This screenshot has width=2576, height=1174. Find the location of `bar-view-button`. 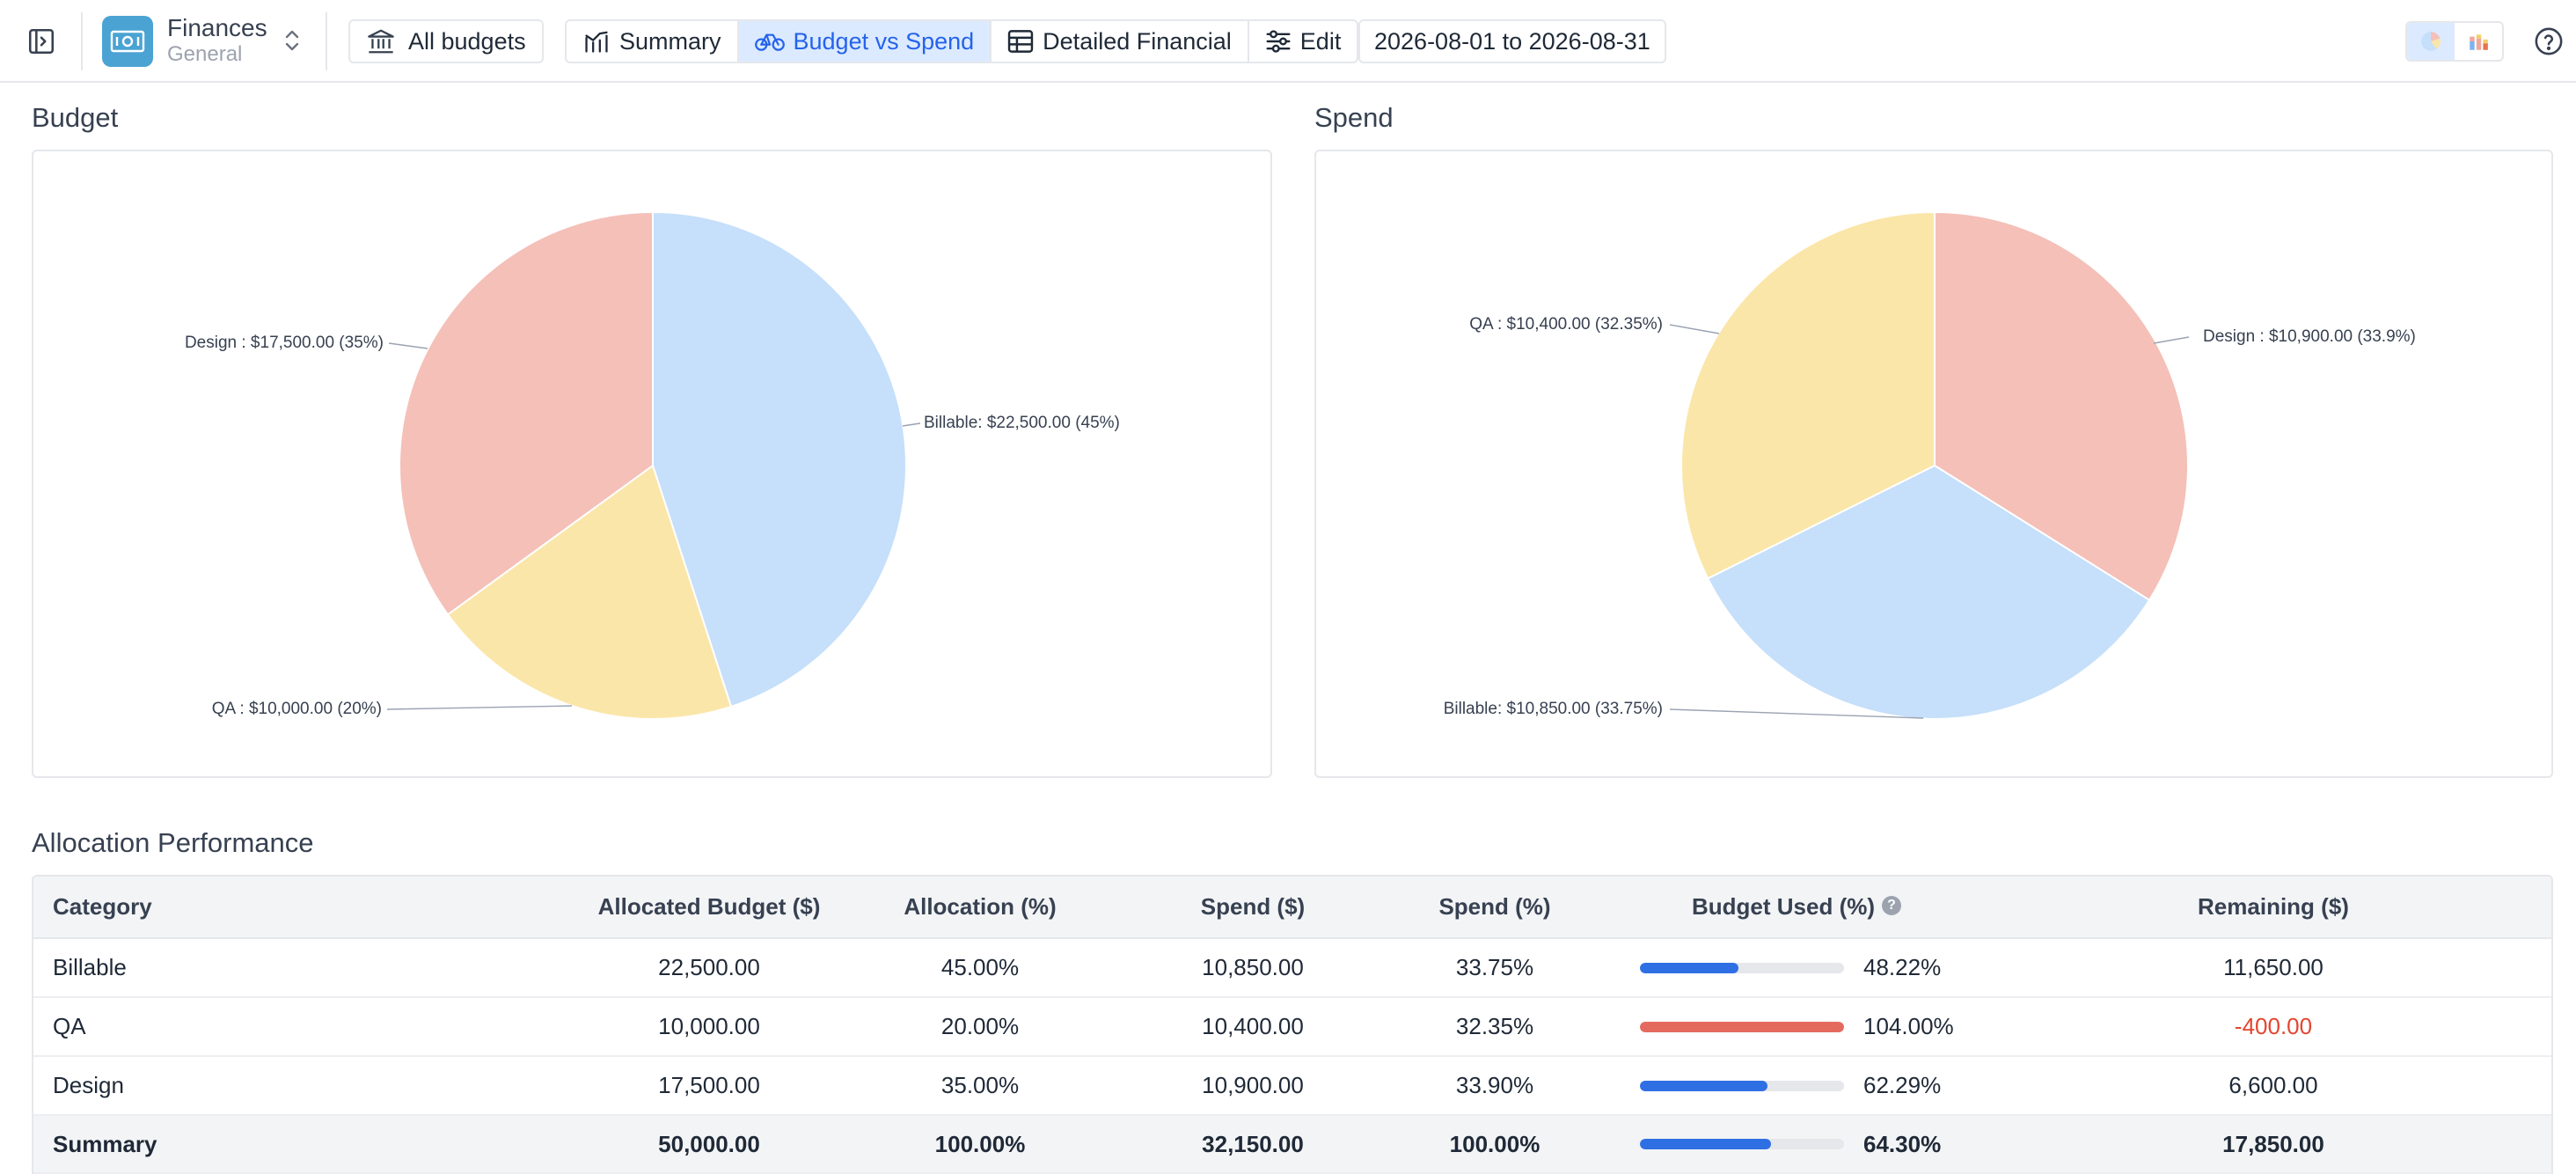

bar-view-button is located at coordinates (2478, 41).